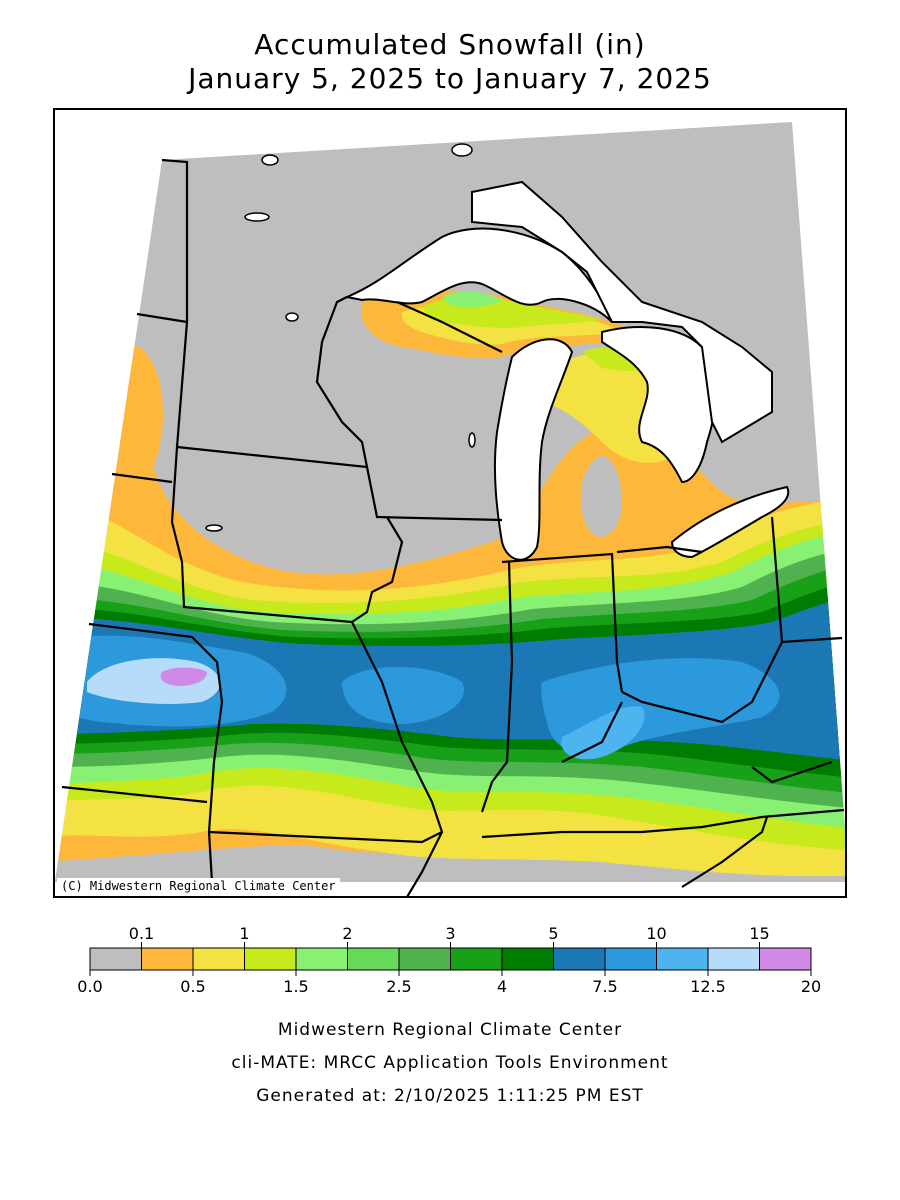 The height and width of the screenshot is (1200, 900). I want to click on band-upper-peninsula-2in, so click(472, 298).